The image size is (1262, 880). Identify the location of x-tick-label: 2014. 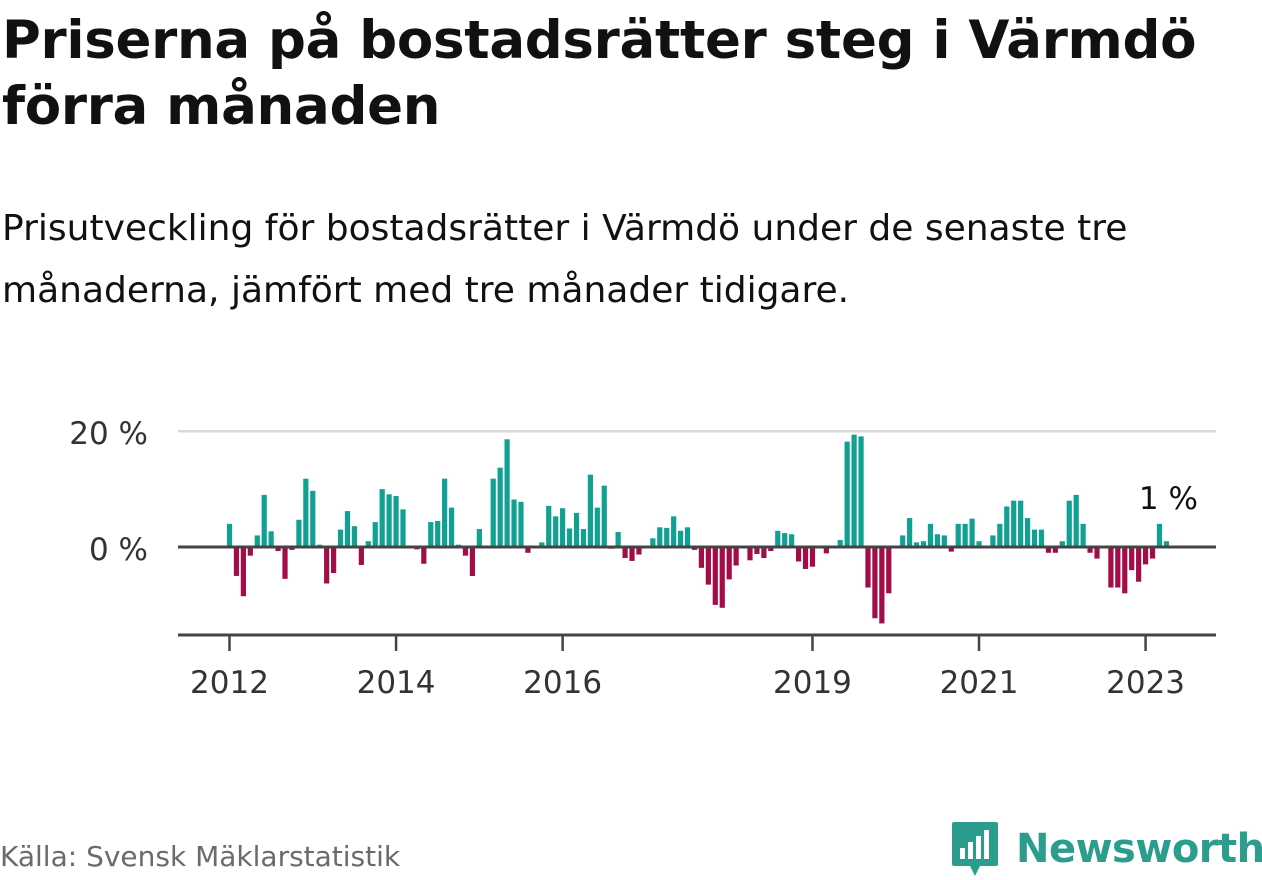
(396, 683).